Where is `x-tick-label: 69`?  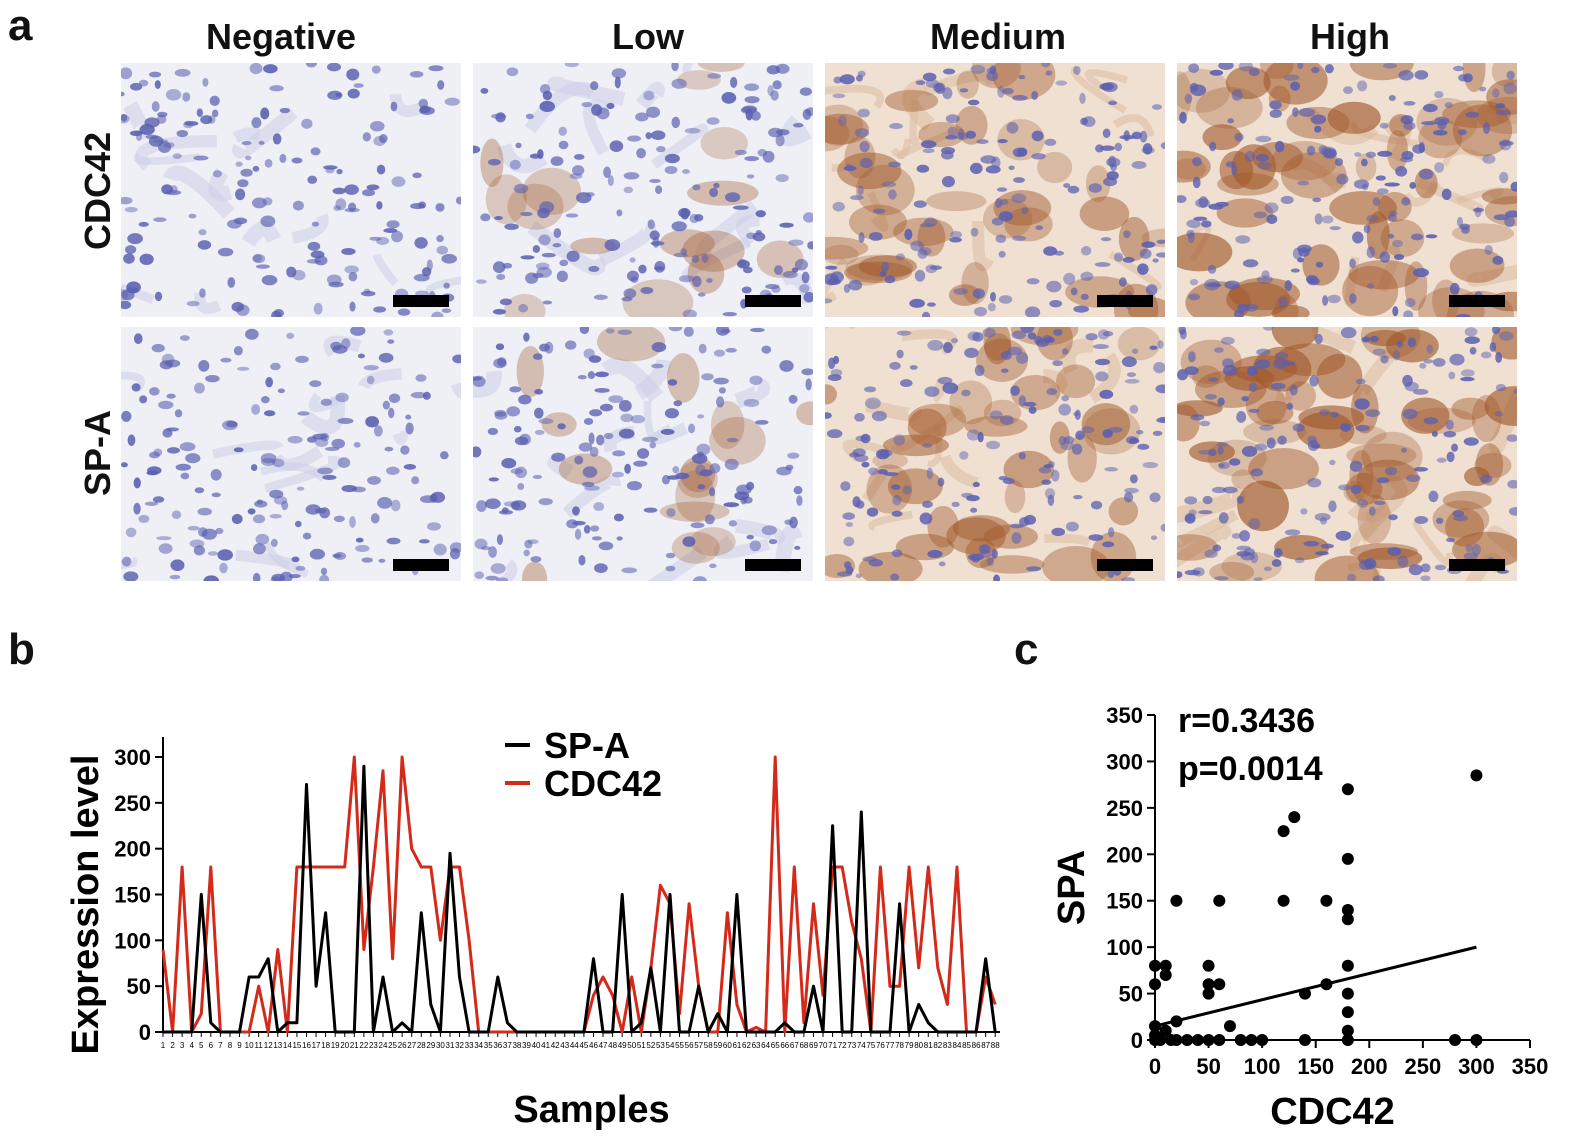
x-tick-label: 69 is located at coordinates (813, 1045).